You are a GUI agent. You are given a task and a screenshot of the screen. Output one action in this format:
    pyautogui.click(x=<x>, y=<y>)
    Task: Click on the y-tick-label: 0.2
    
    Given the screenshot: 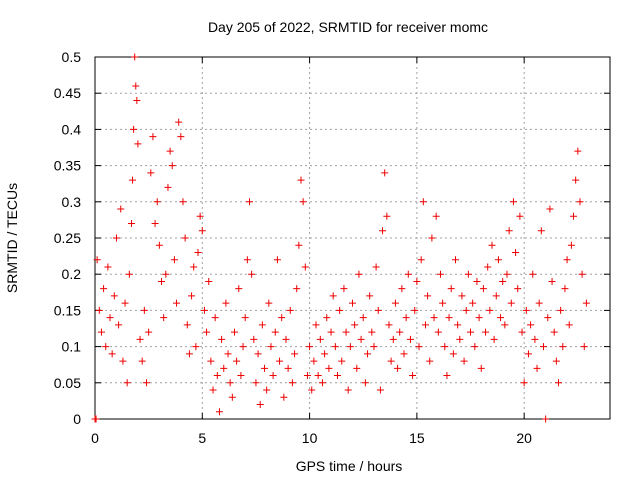 What is the action you would take?
    pyautogui.click(x=72, y=274)
    